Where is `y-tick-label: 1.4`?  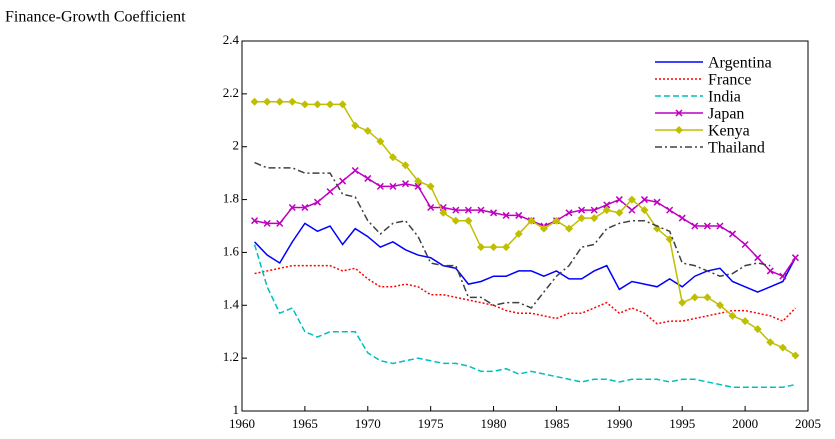
y-tick-label: 1.4 is located at coordinates (231, 303).